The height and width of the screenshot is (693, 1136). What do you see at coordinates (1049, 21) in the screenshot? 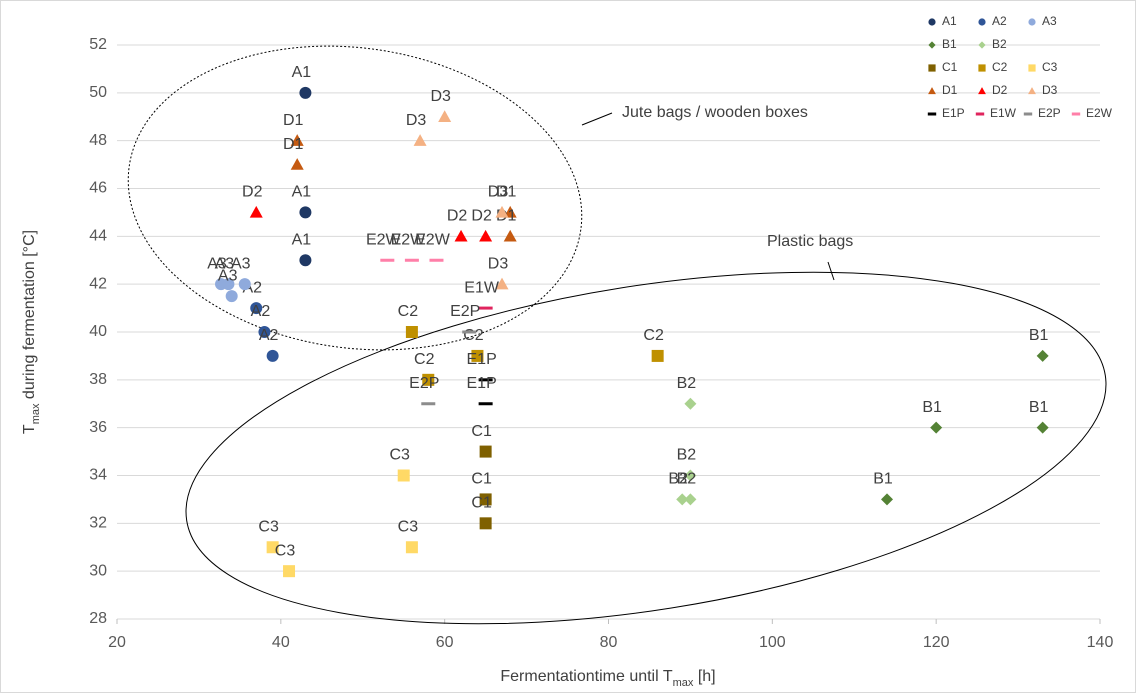
I see `legend-label: A3` at bounding box center [1049, 21].